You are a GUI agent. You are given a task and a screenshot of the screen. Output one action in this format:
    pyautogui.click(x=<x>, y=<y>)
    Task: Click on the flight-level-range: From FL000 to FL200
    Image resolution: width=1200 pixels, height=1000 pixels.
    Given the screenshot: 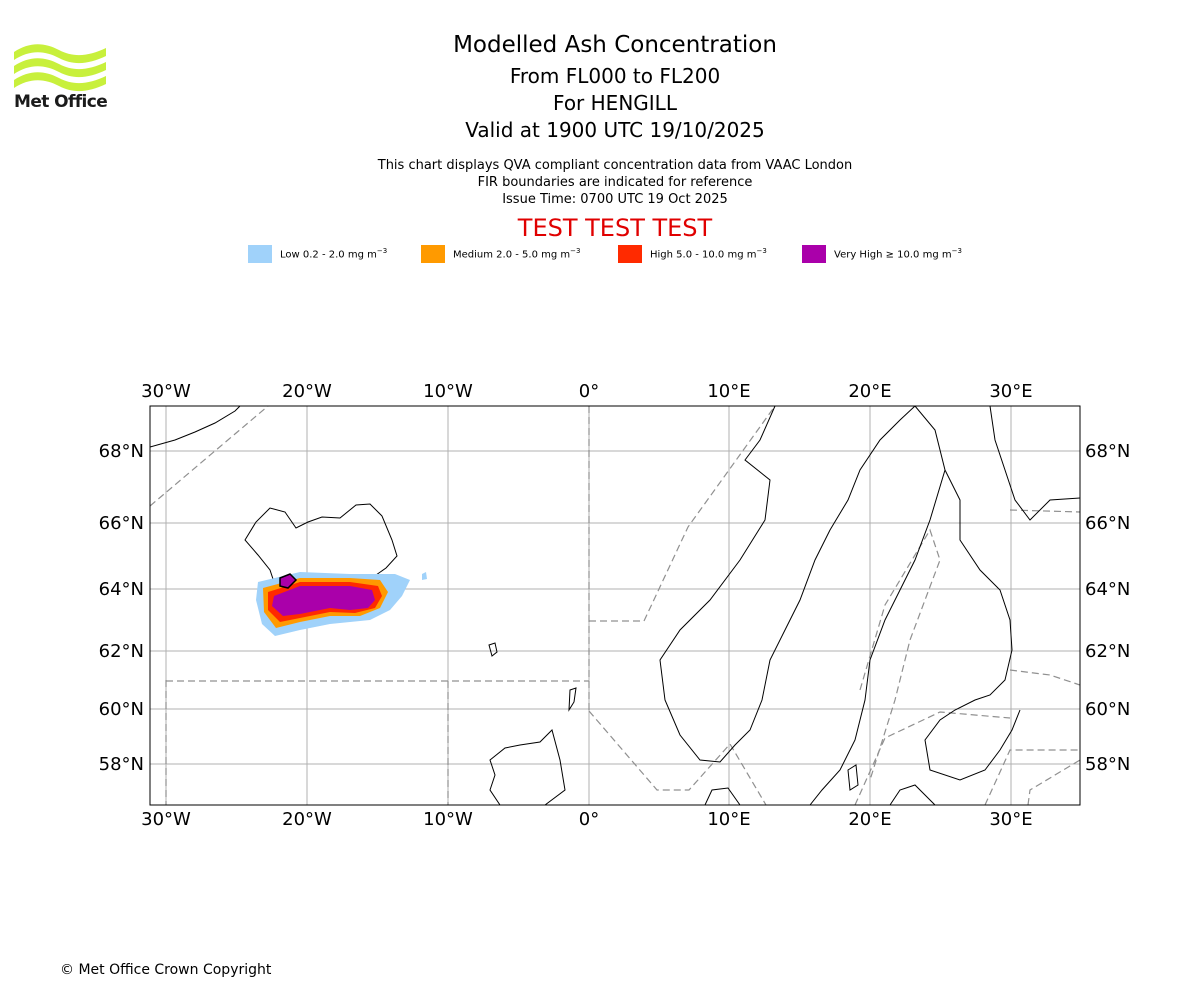 What is the action you would take?
    pyautogui.click(x=615, y=76)
    